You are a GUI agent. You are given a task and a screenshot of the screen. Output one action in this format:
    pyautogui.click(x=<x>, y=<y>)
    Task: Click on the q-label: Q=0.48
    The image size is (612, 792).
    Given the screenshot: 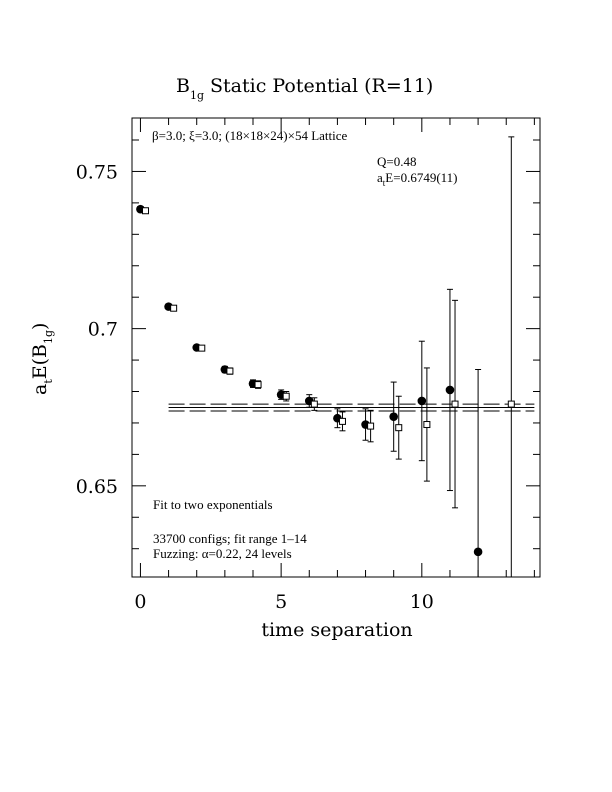 What is the action you would take?
    pyautogui.click(x=396, y=161)
    